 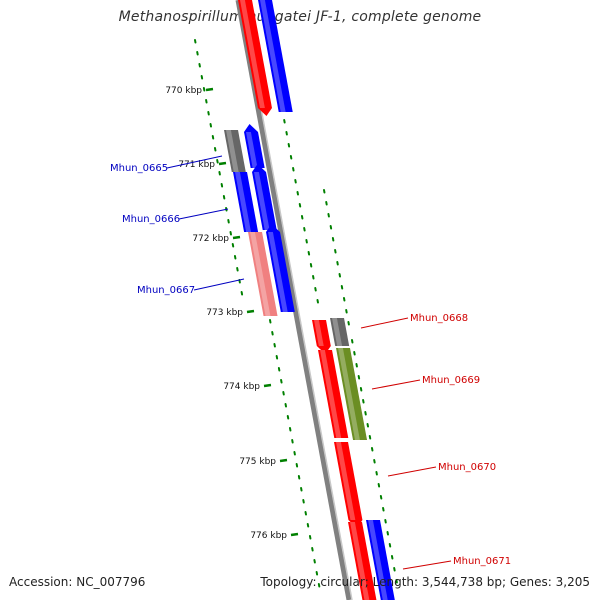 What do you see at coordinates (210, 239) in the screenshot?
I see `kbp-tick-label: 772 kbp` at bounding box center [210, 239].